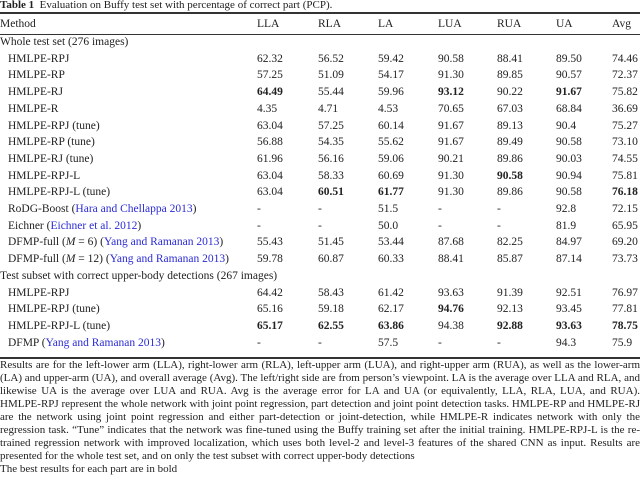 This screenshot has width=640, height=477. I want to click on value-cell-ua: 89.50, so click(569, 58).